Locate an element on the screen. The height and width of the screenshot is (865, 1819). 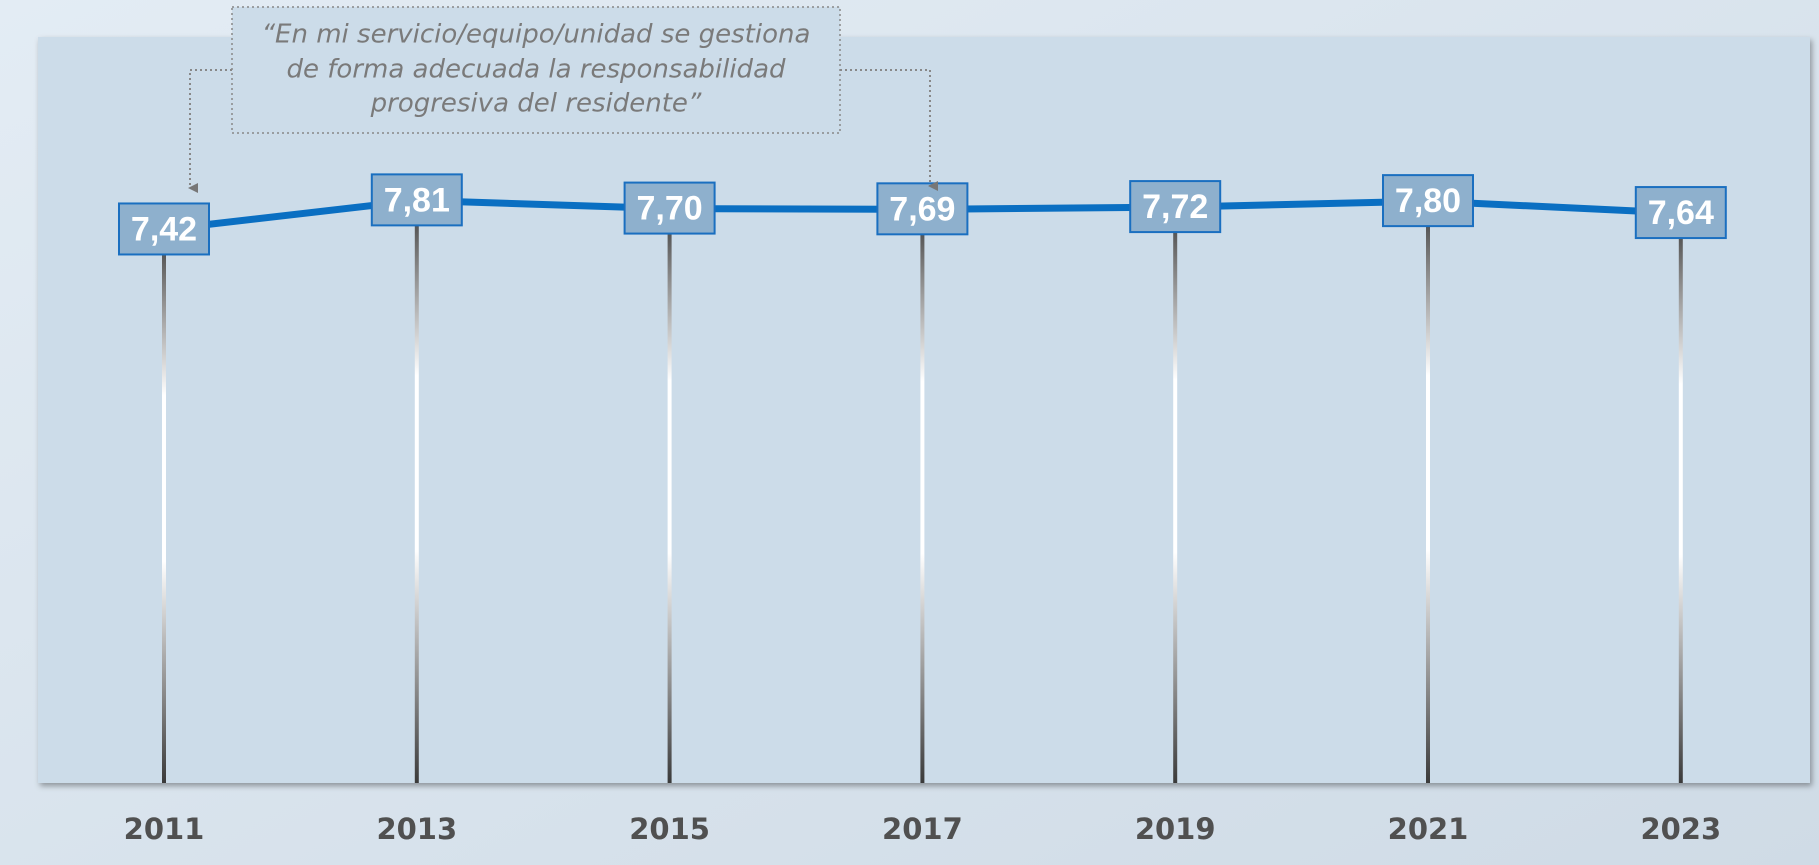
value-label: 7,69 is located at coordinates (922, 209).